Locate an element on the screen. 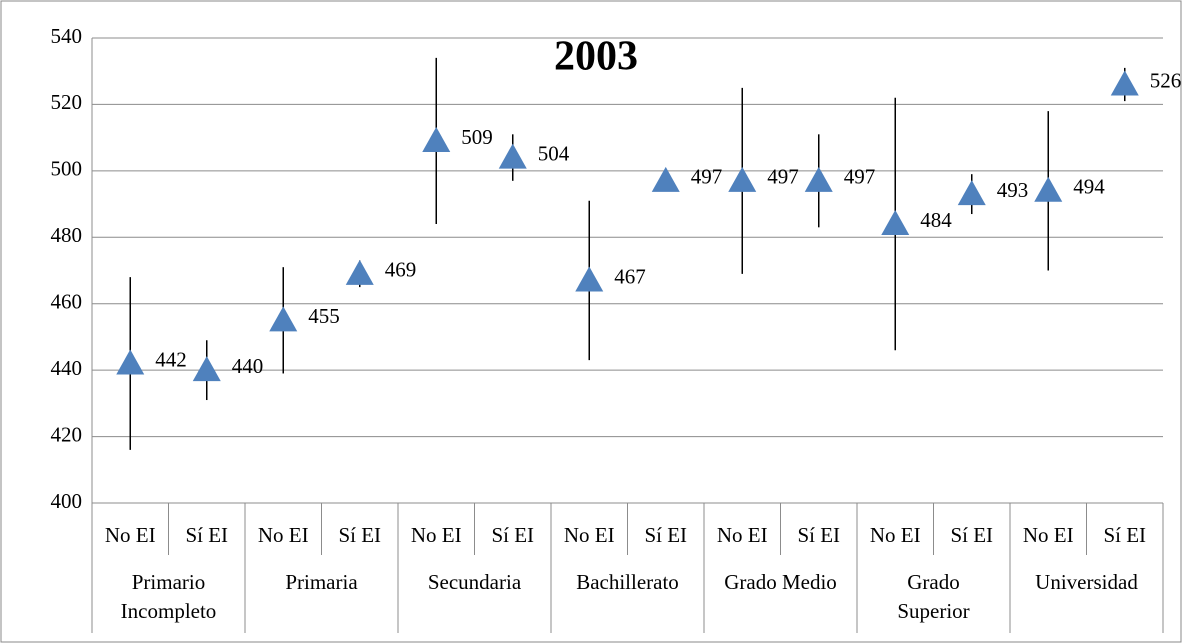  y-tick-label: 460 is located at coordinates (67, 302).